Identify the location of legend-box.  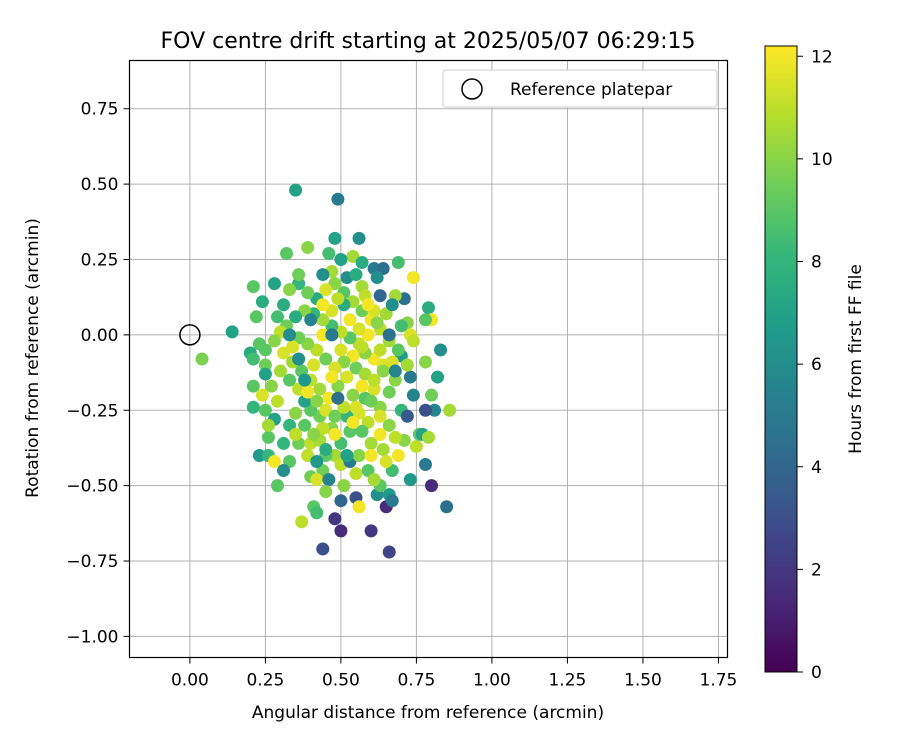
(580, 88).